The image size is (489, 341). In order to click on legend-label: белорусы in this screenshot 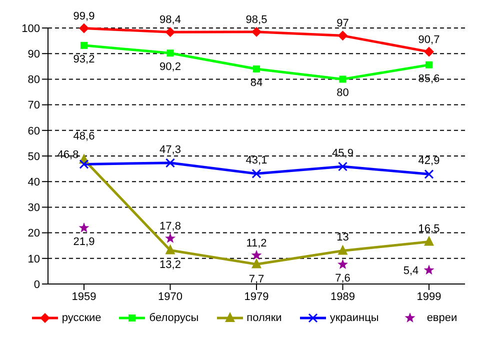, I will do `click(174, 318)`.